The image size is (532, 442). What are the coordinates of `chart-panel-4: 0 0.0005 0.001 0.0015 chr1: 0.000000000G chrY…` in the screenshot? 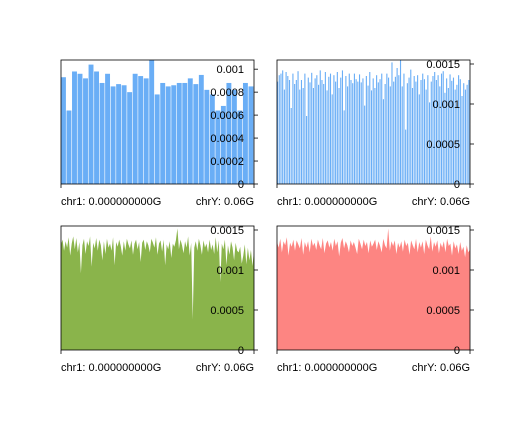 It's located at (375, 299).